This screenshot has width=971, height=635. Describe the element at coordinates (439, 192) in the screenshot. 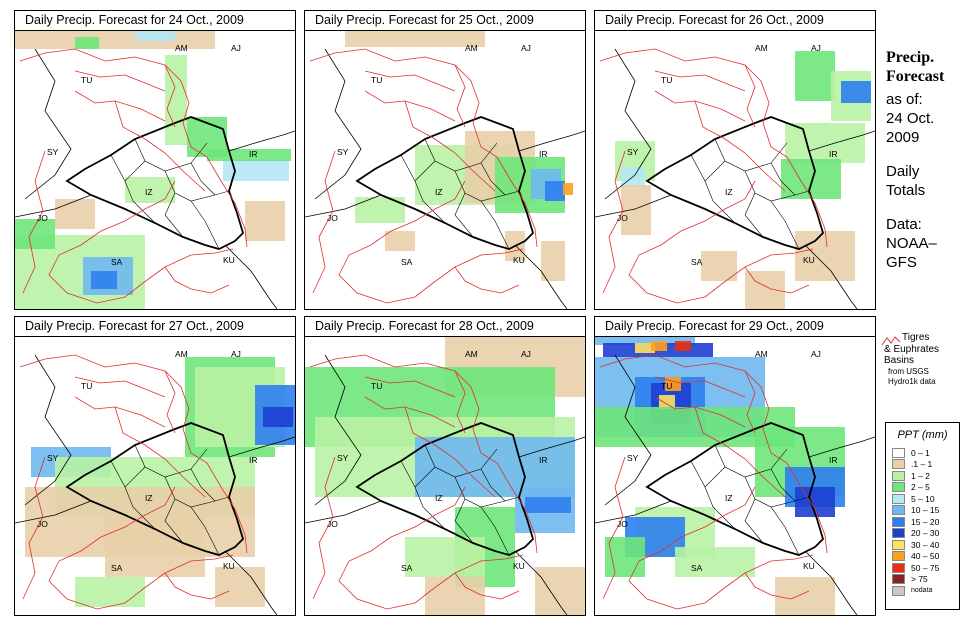

I see `country-label-iz: IZ` at that location.